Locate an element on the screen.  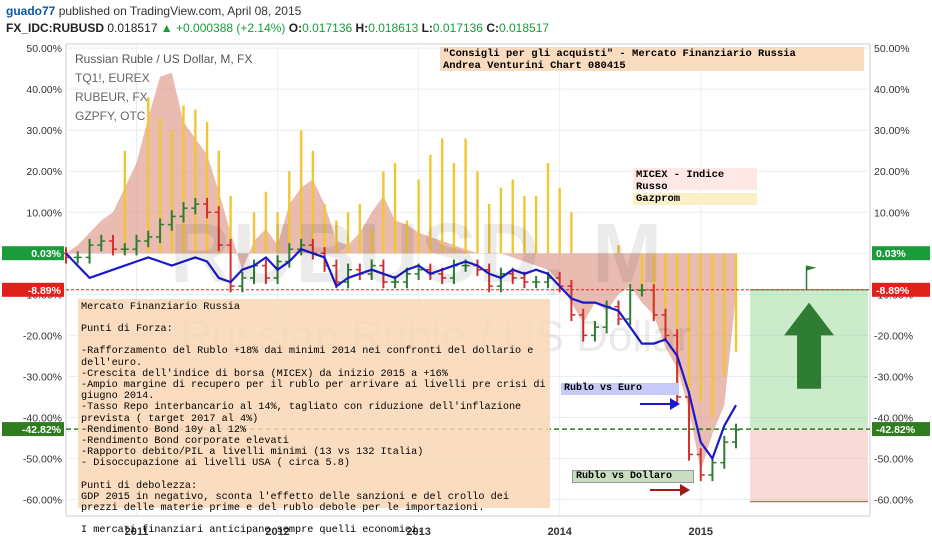
y-tick-label-left: -30.00% is located at coordinates (42, 377).